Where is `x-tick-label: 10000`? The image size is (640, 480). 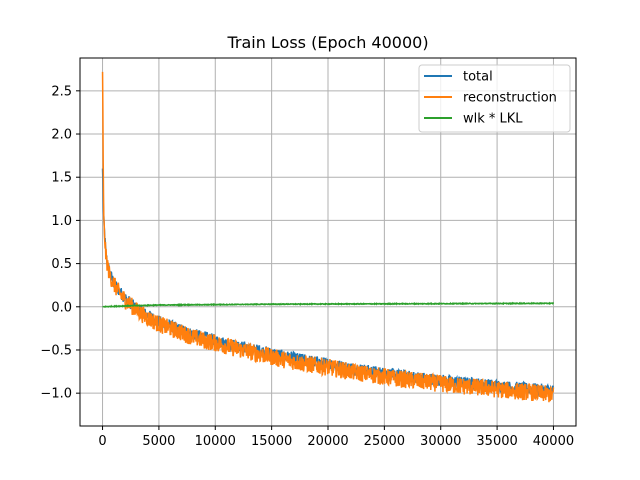 x-tick-label: 10000 is located at coordinates (215, 441).